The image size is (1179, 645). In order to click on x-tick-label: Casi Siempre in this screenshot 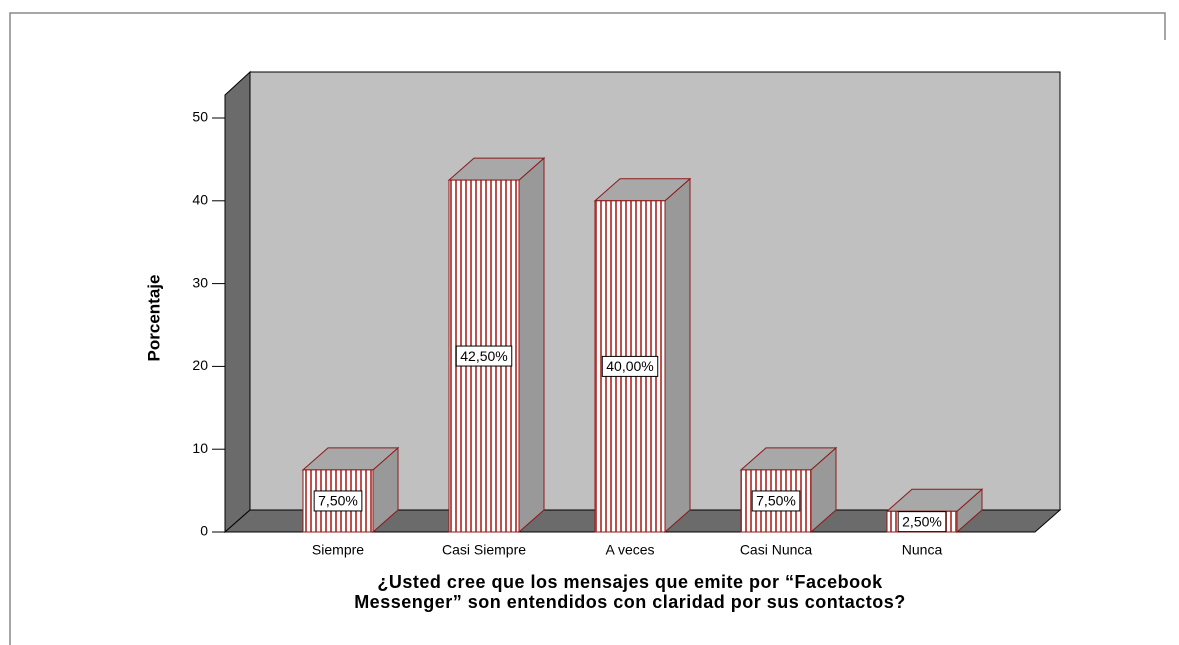, I will do `click(484, 550)`.